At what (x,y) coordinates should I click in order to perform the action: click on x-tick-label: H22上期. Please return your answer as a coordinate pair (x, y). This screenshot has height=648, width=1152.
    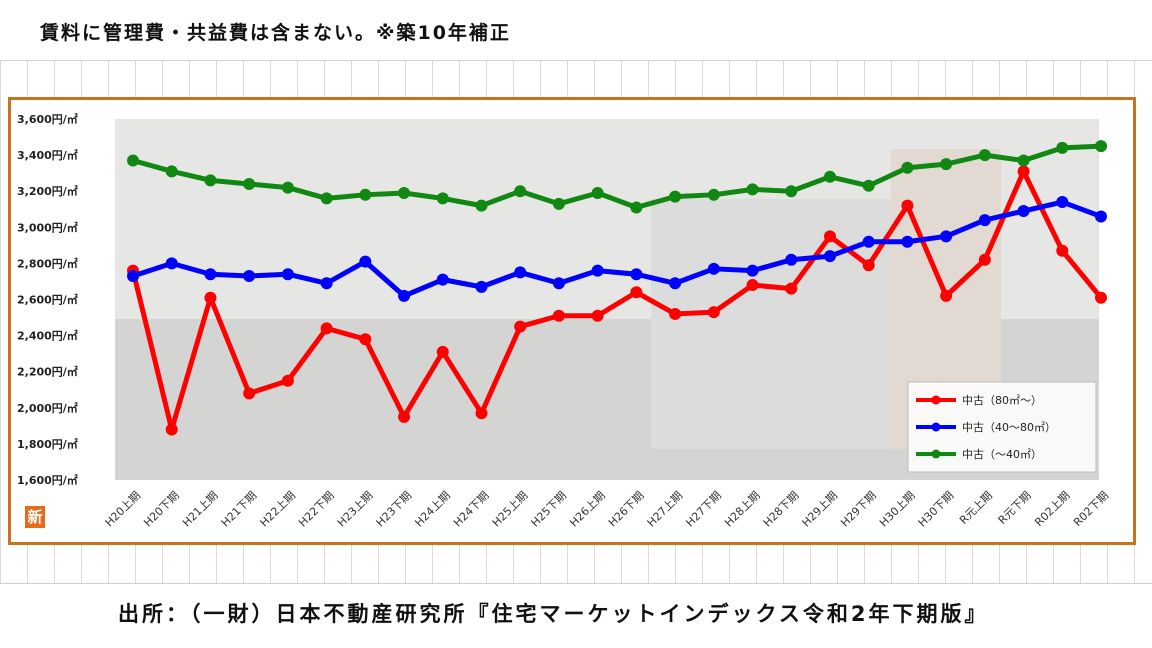
    Looking at the image, I should click on (277, 509).